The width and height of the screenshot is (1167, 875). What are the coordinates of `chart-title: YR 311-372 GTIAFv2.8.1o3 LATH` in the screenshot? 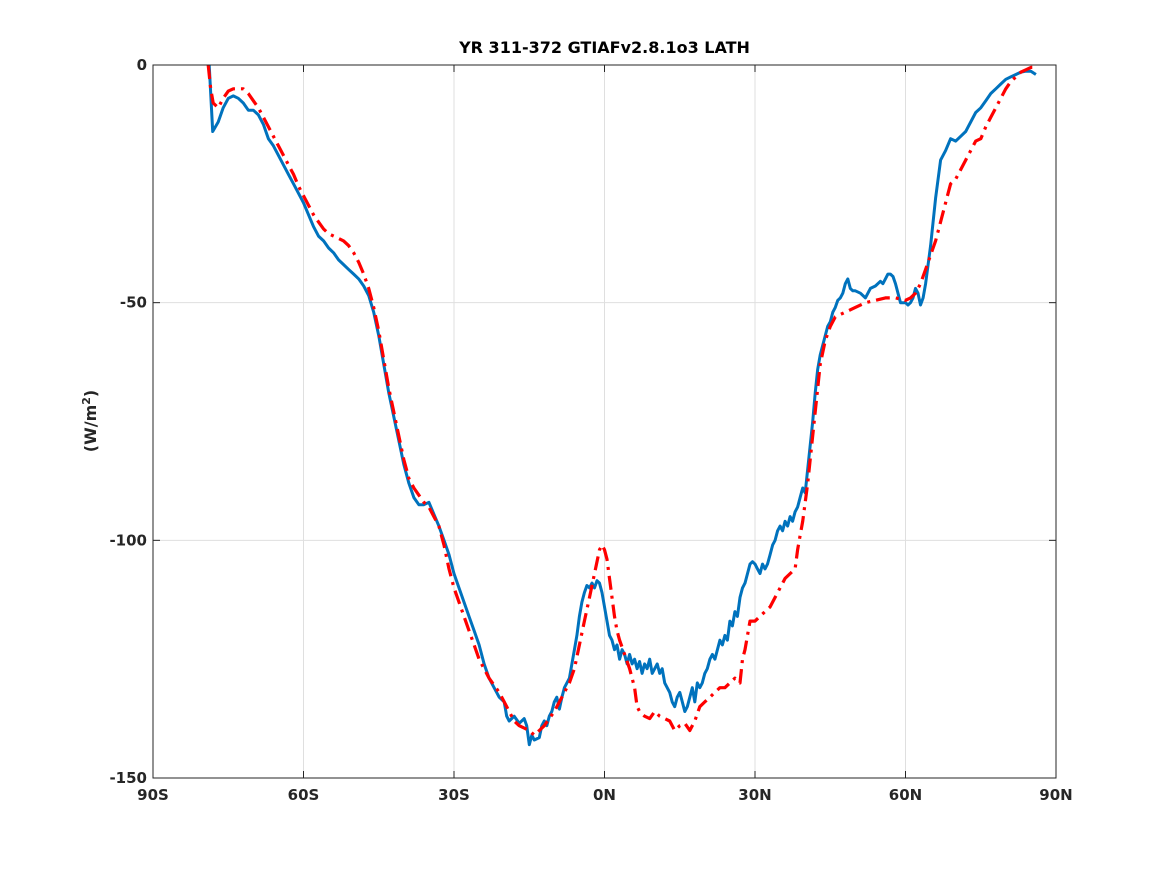 It's located at (604, 47).